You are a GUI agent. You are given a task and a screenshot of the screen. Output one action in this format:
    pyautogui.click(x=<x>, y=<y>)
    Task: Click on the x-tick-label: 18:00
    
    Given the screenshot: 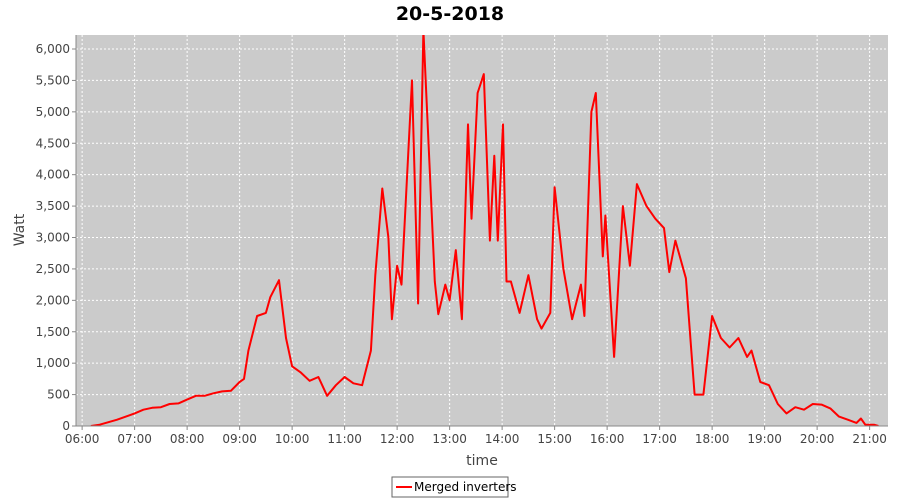 What is the action you would take?
    pyautogui.click(x=712, y=439)
    